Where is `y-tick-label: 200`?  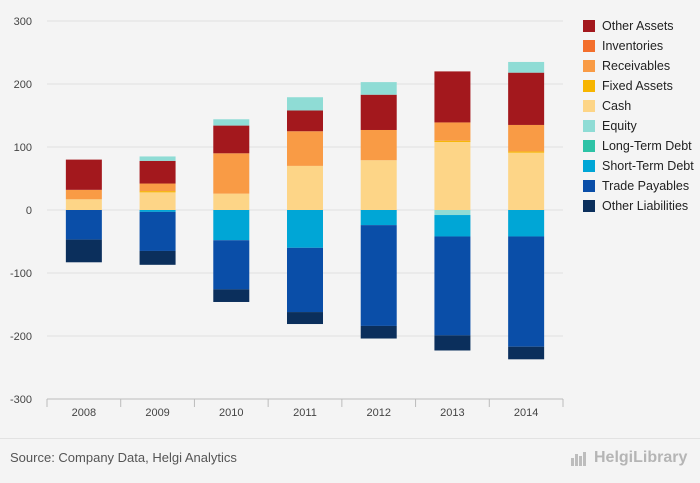
y-tick-label: 200 is located at coordinates (23, 85).